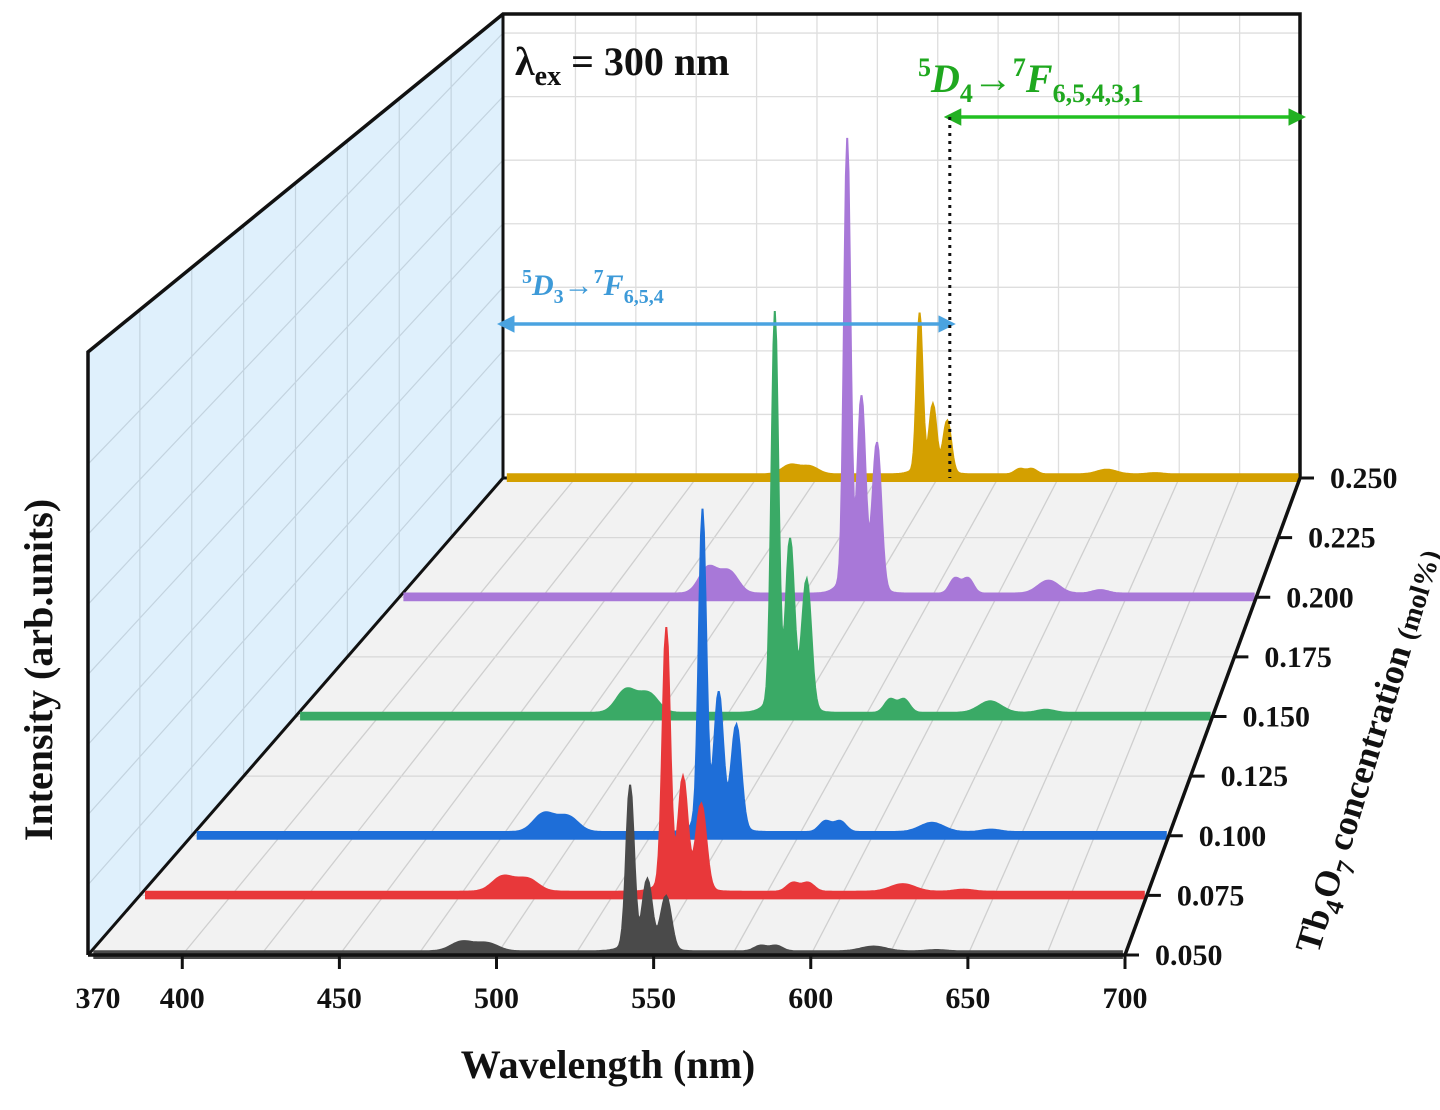 The width and height of the screenshot is (1440, 1110). What do you see at coordinates (608, 871) in the screenshot?
I see `series-0.050` at bounding box center [608, 871].